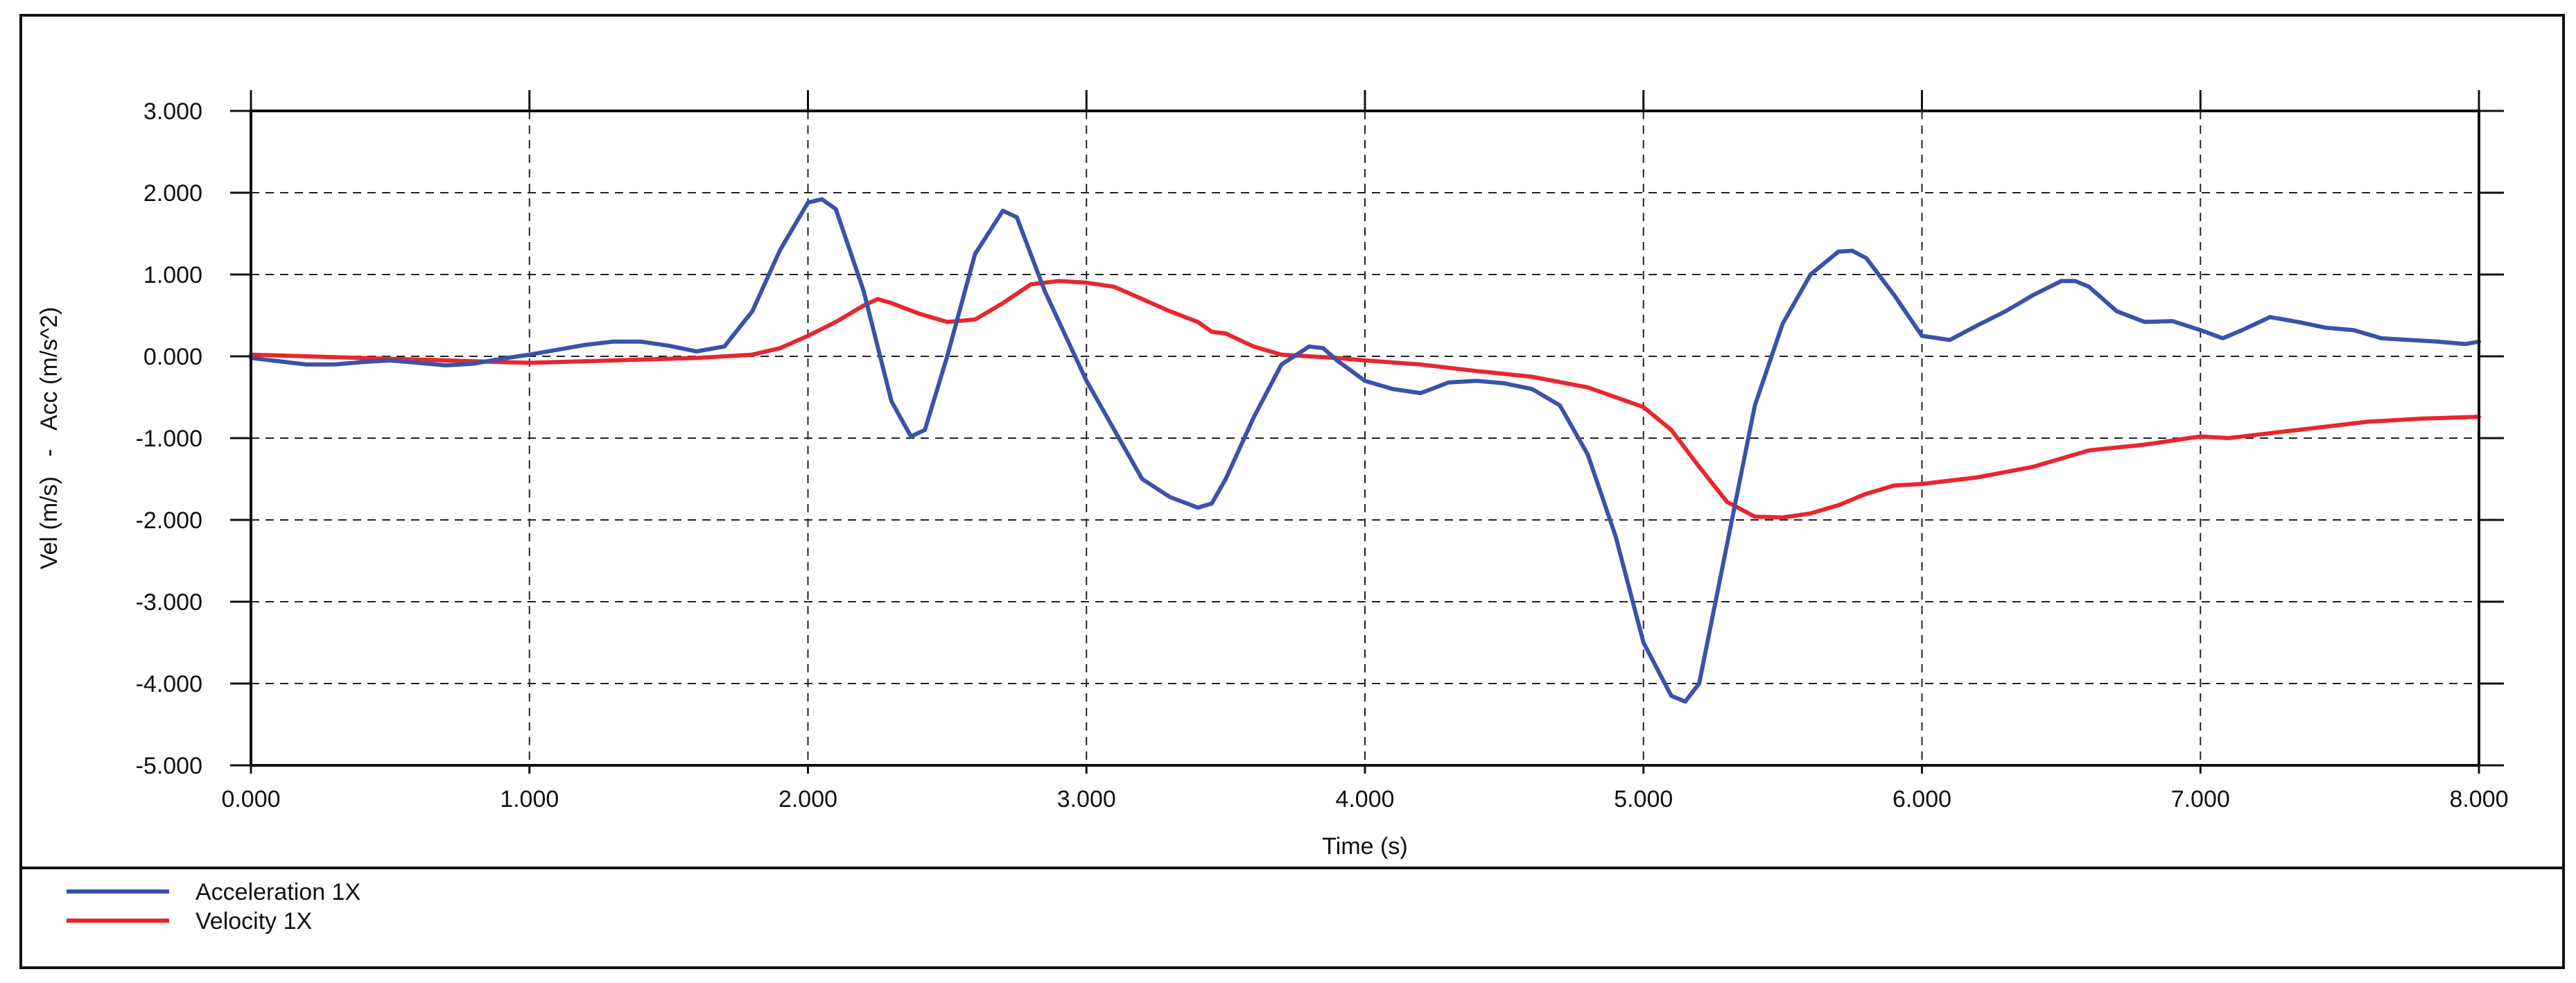 This screenshot has height=983, width=2576. What do you see at coordinates (807, 799) in the screenshot?
I see `x-tick-label: 2.000` at bounding box center [807, 799].